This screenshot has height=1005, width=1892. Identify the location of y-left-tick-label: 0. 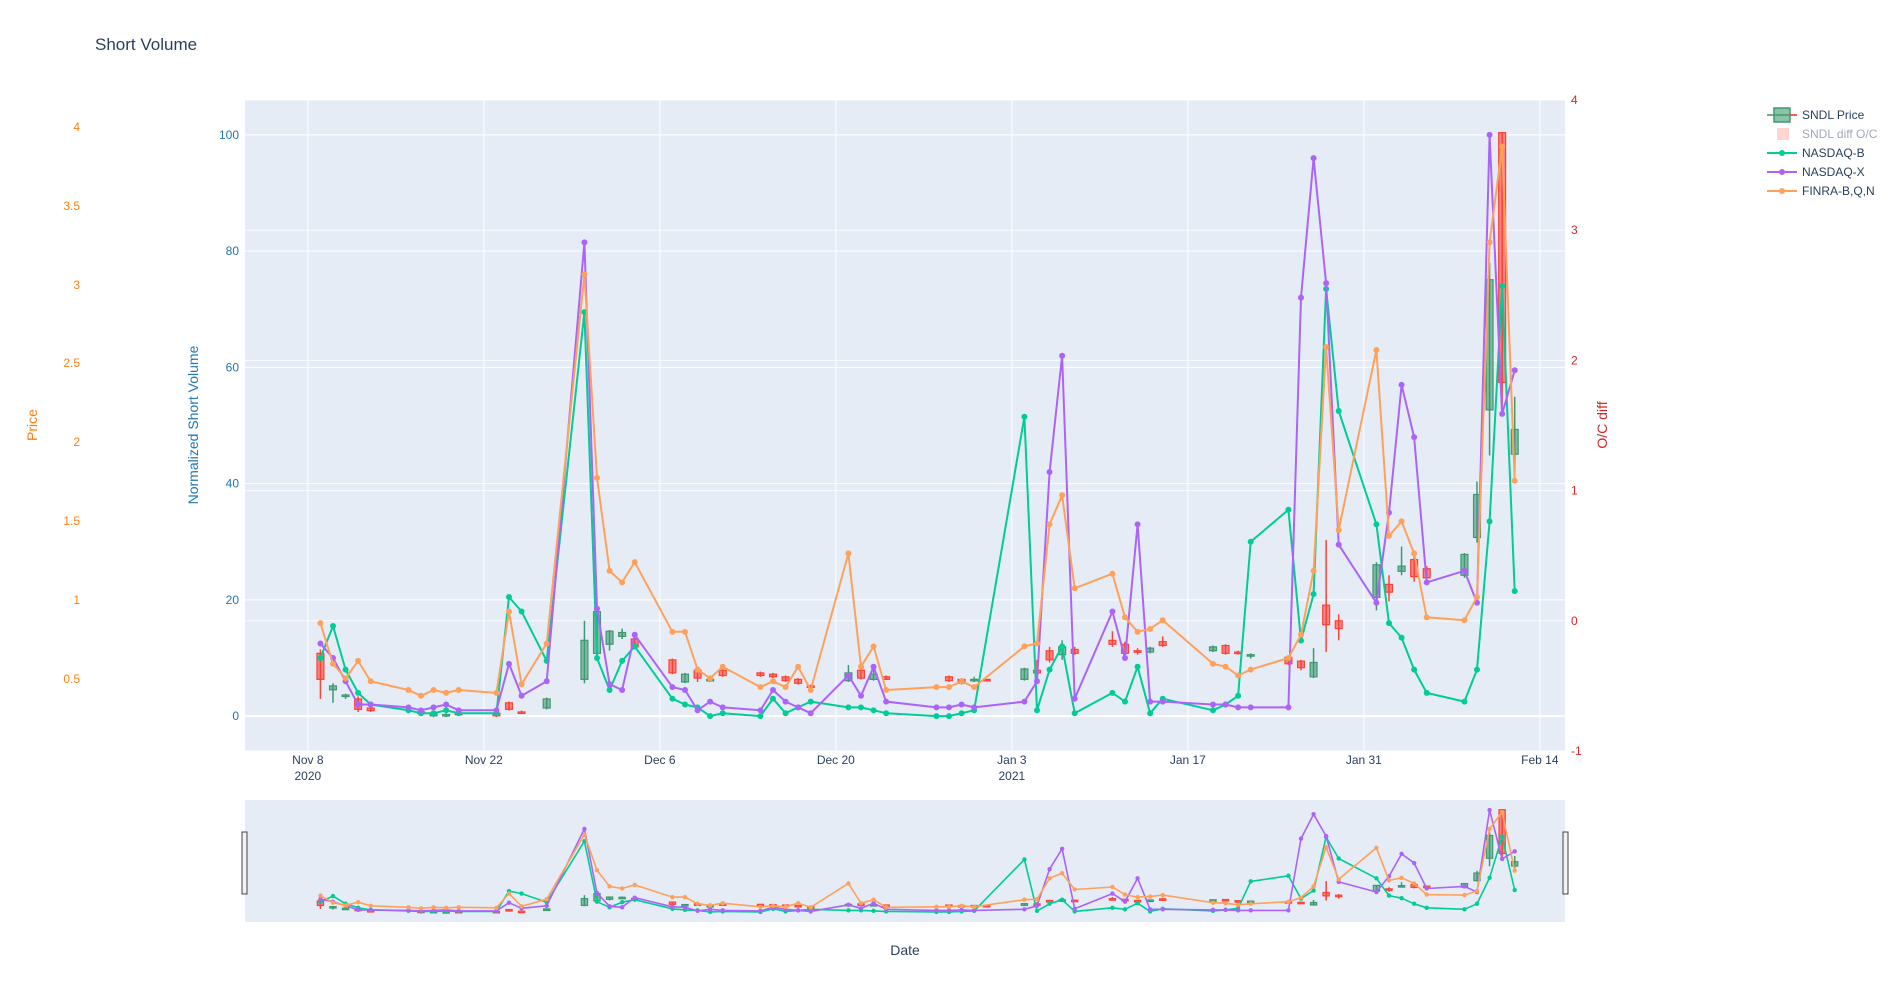
(235, 716).